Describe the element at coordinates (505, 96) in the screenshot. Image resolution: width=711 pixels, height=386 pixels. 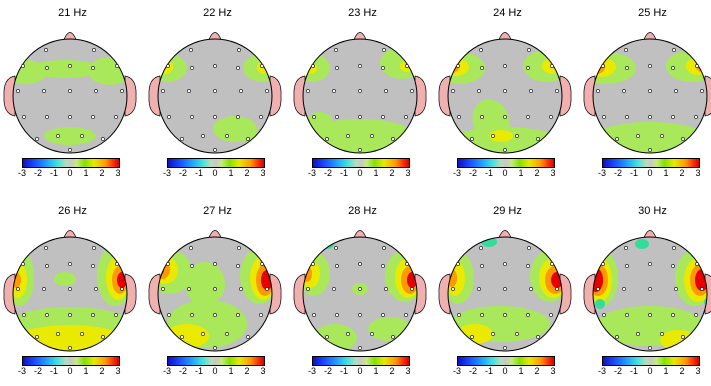
I see `head-outline` at that location.